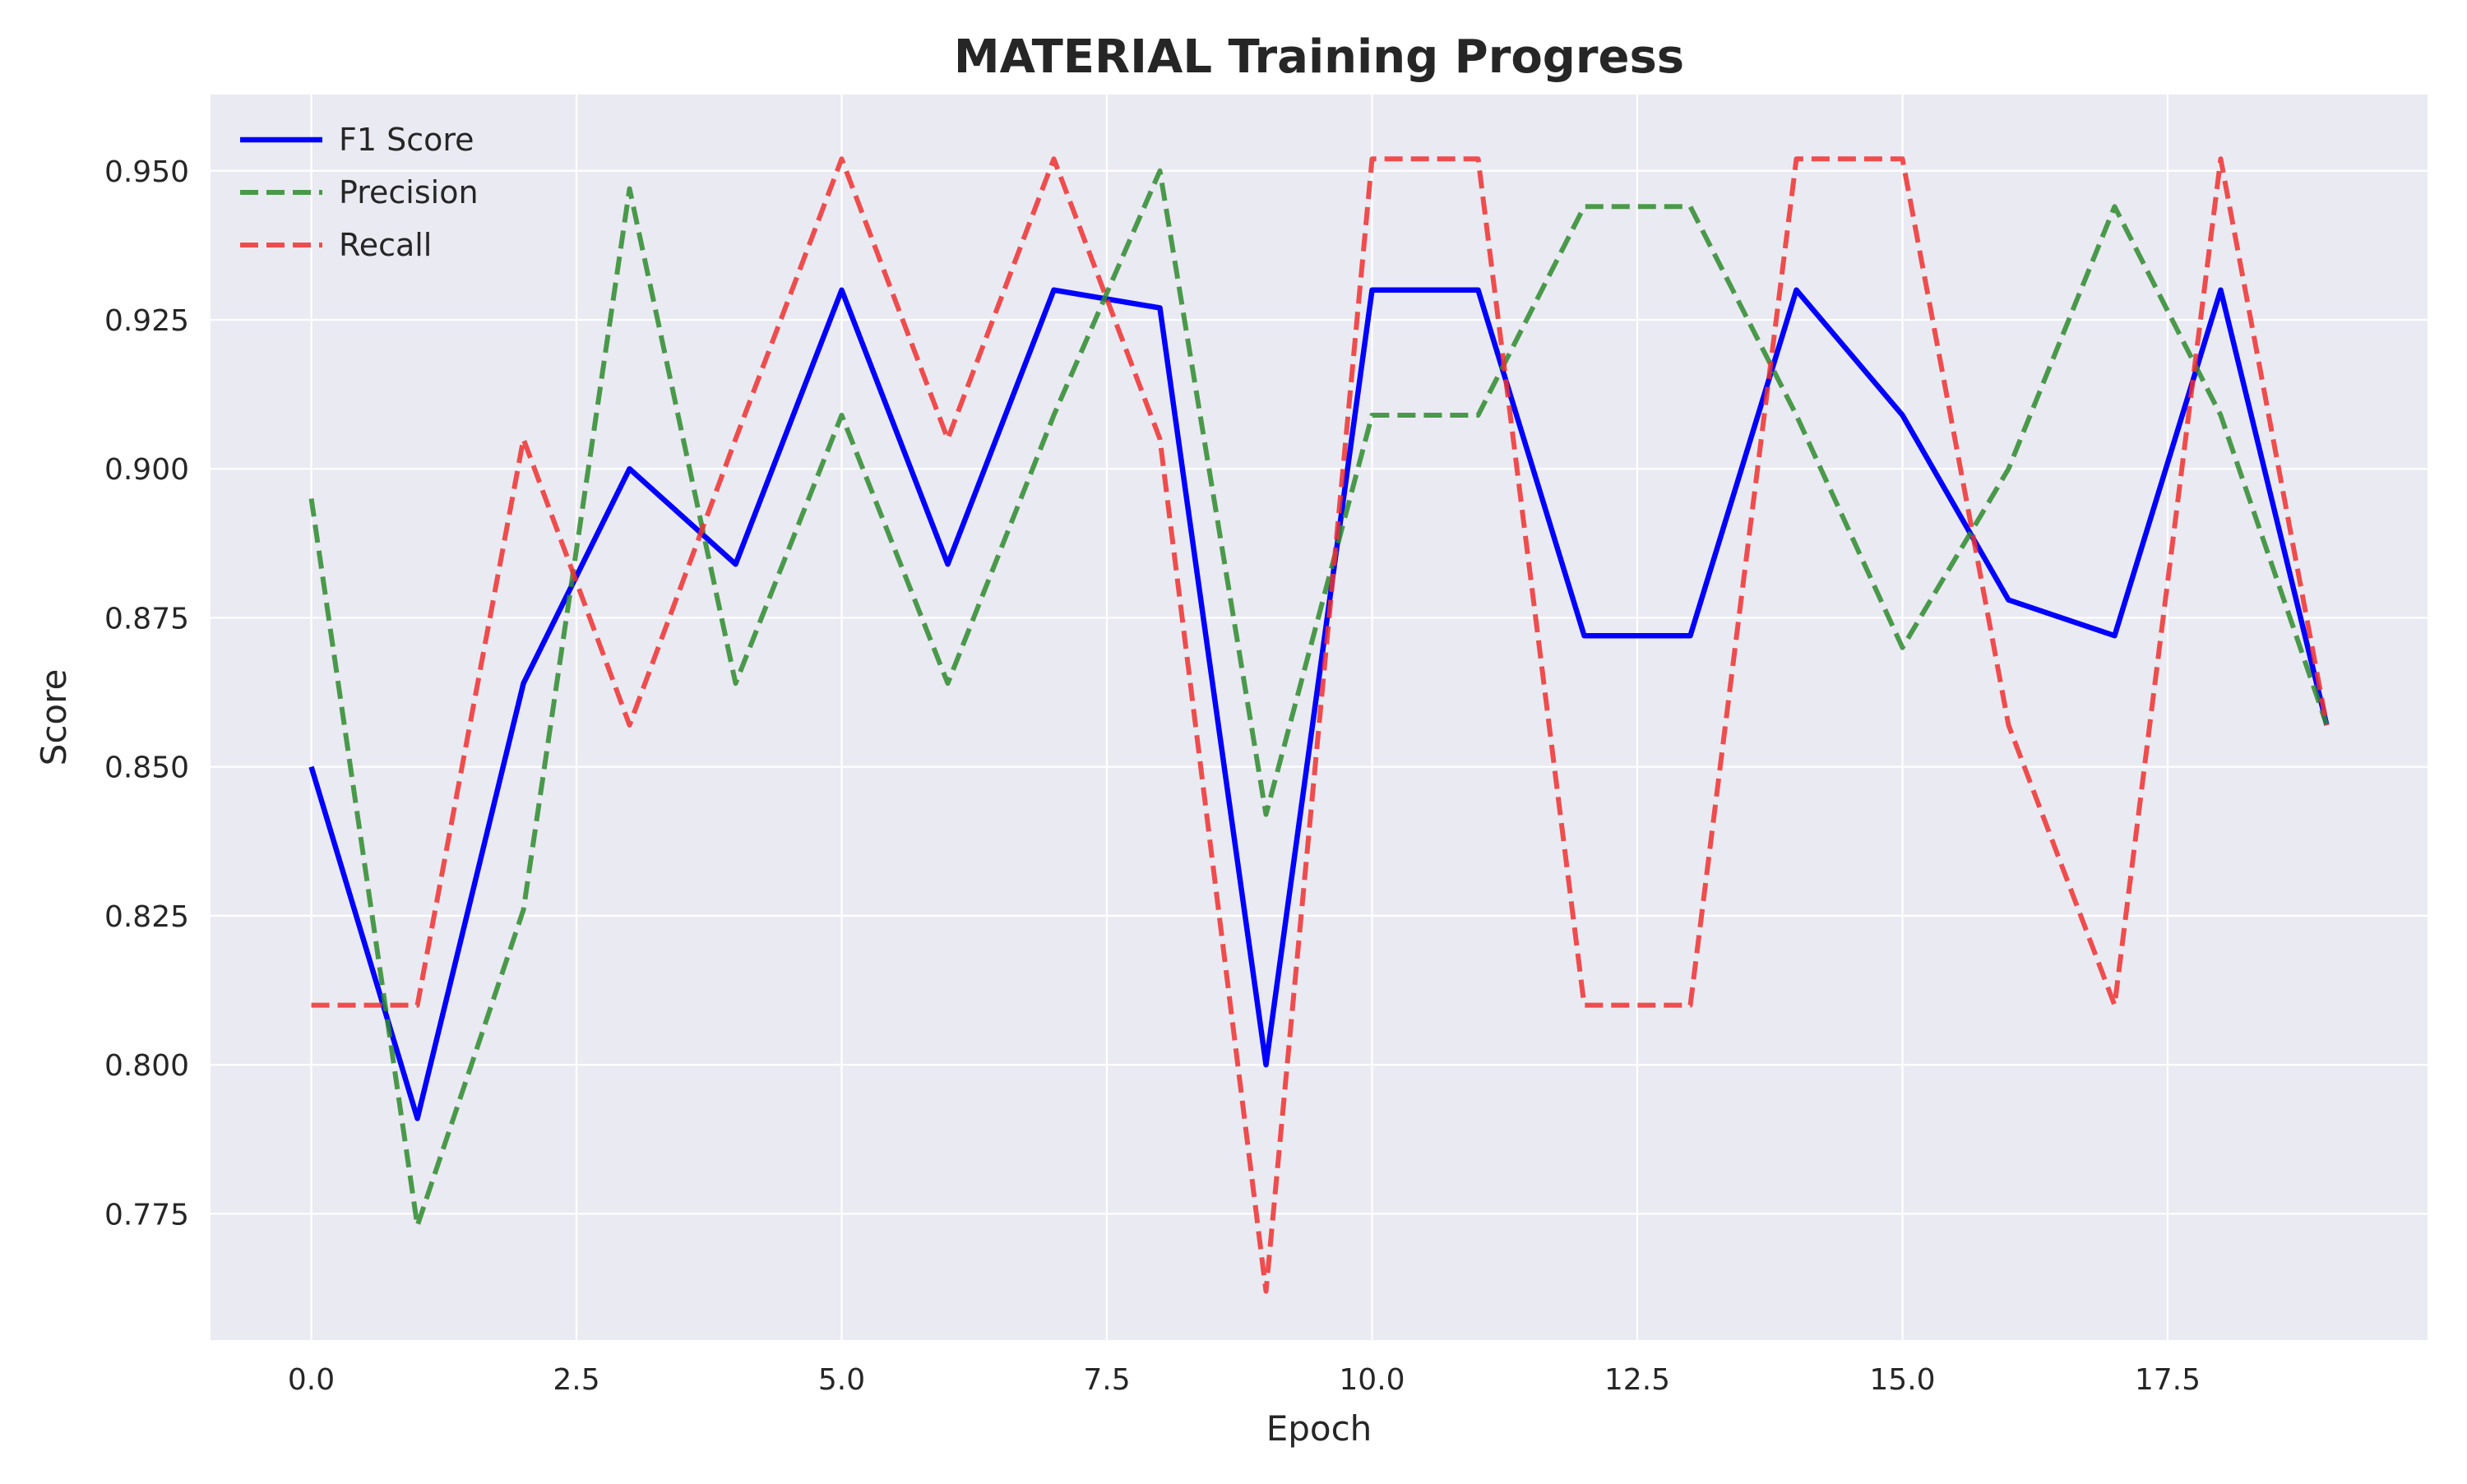 This screenshot has height=1484, width=2467. Describe the element at coordinates (842, 1380) in the screenshot. I see `x-tick-label: 5.0` at that location.